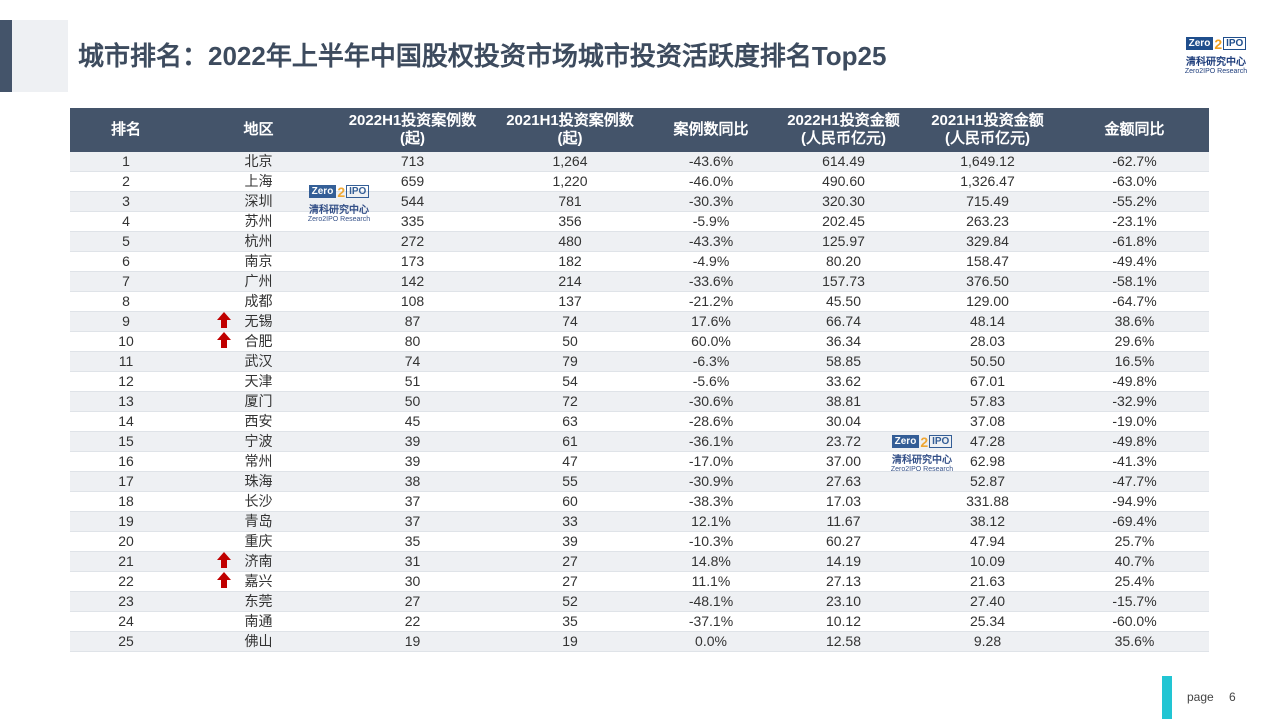 The image size is (1279, 719). I want to click on logo-cn: 清科研究中心, so click(1216, 62).